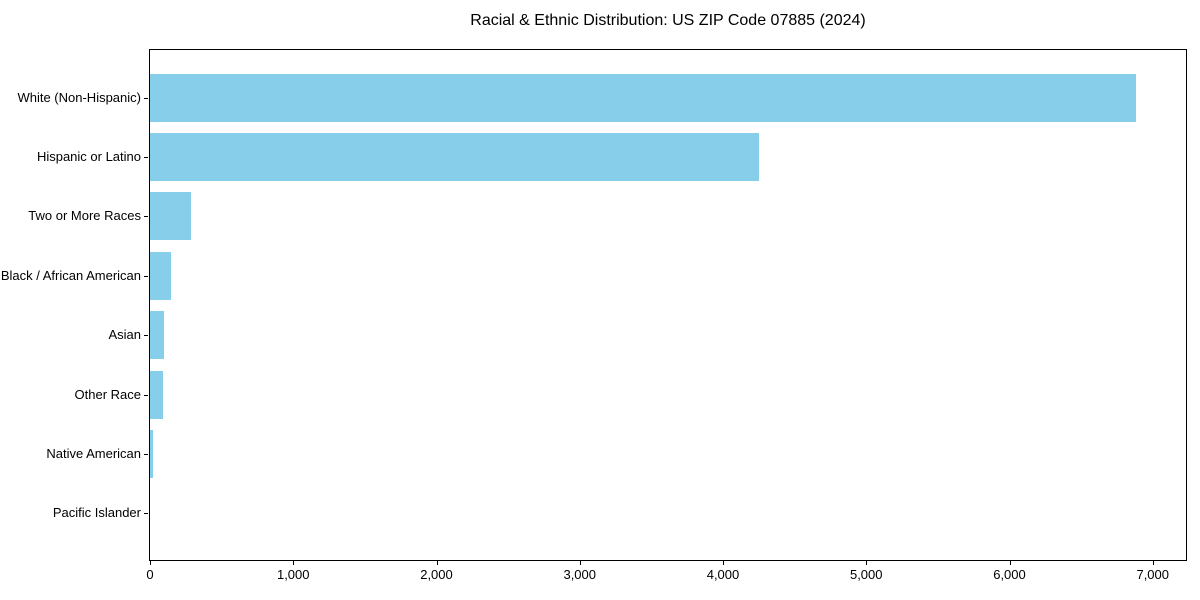 This screenshot has height=600, width=1200. Describe the element at coordinates (150, 574) in the screenshot. I see `x-tick-label: 0` at that location.